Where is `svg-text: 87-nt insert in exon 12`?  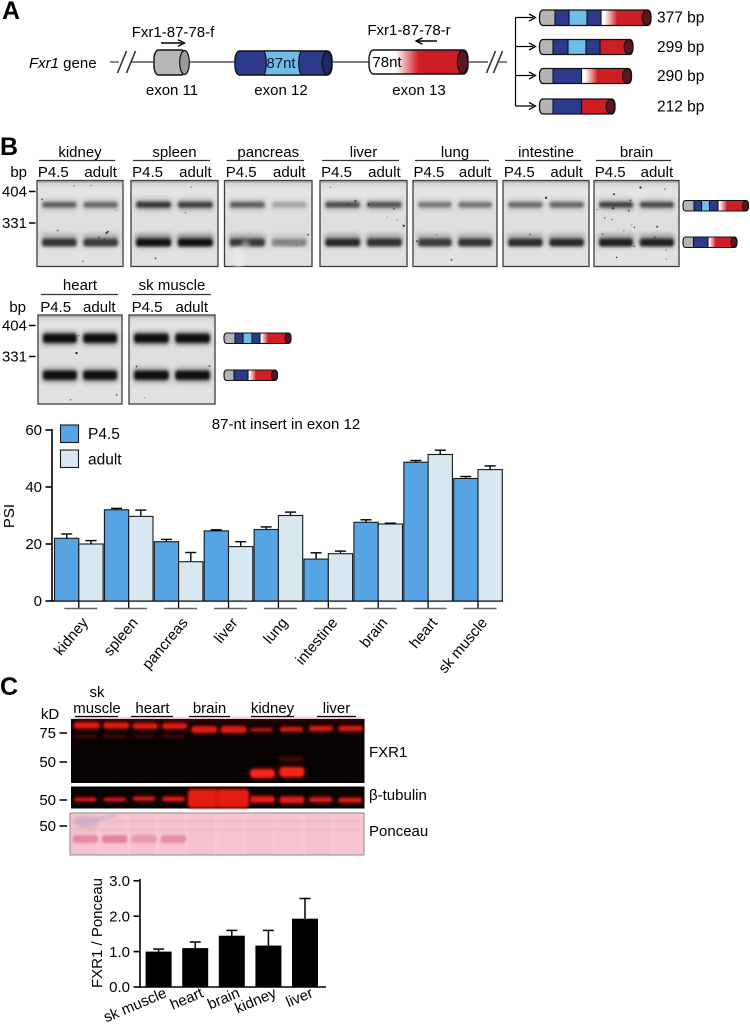 svg-text: 87-nt insert in exon 12 is located at coordinates (286, 424).